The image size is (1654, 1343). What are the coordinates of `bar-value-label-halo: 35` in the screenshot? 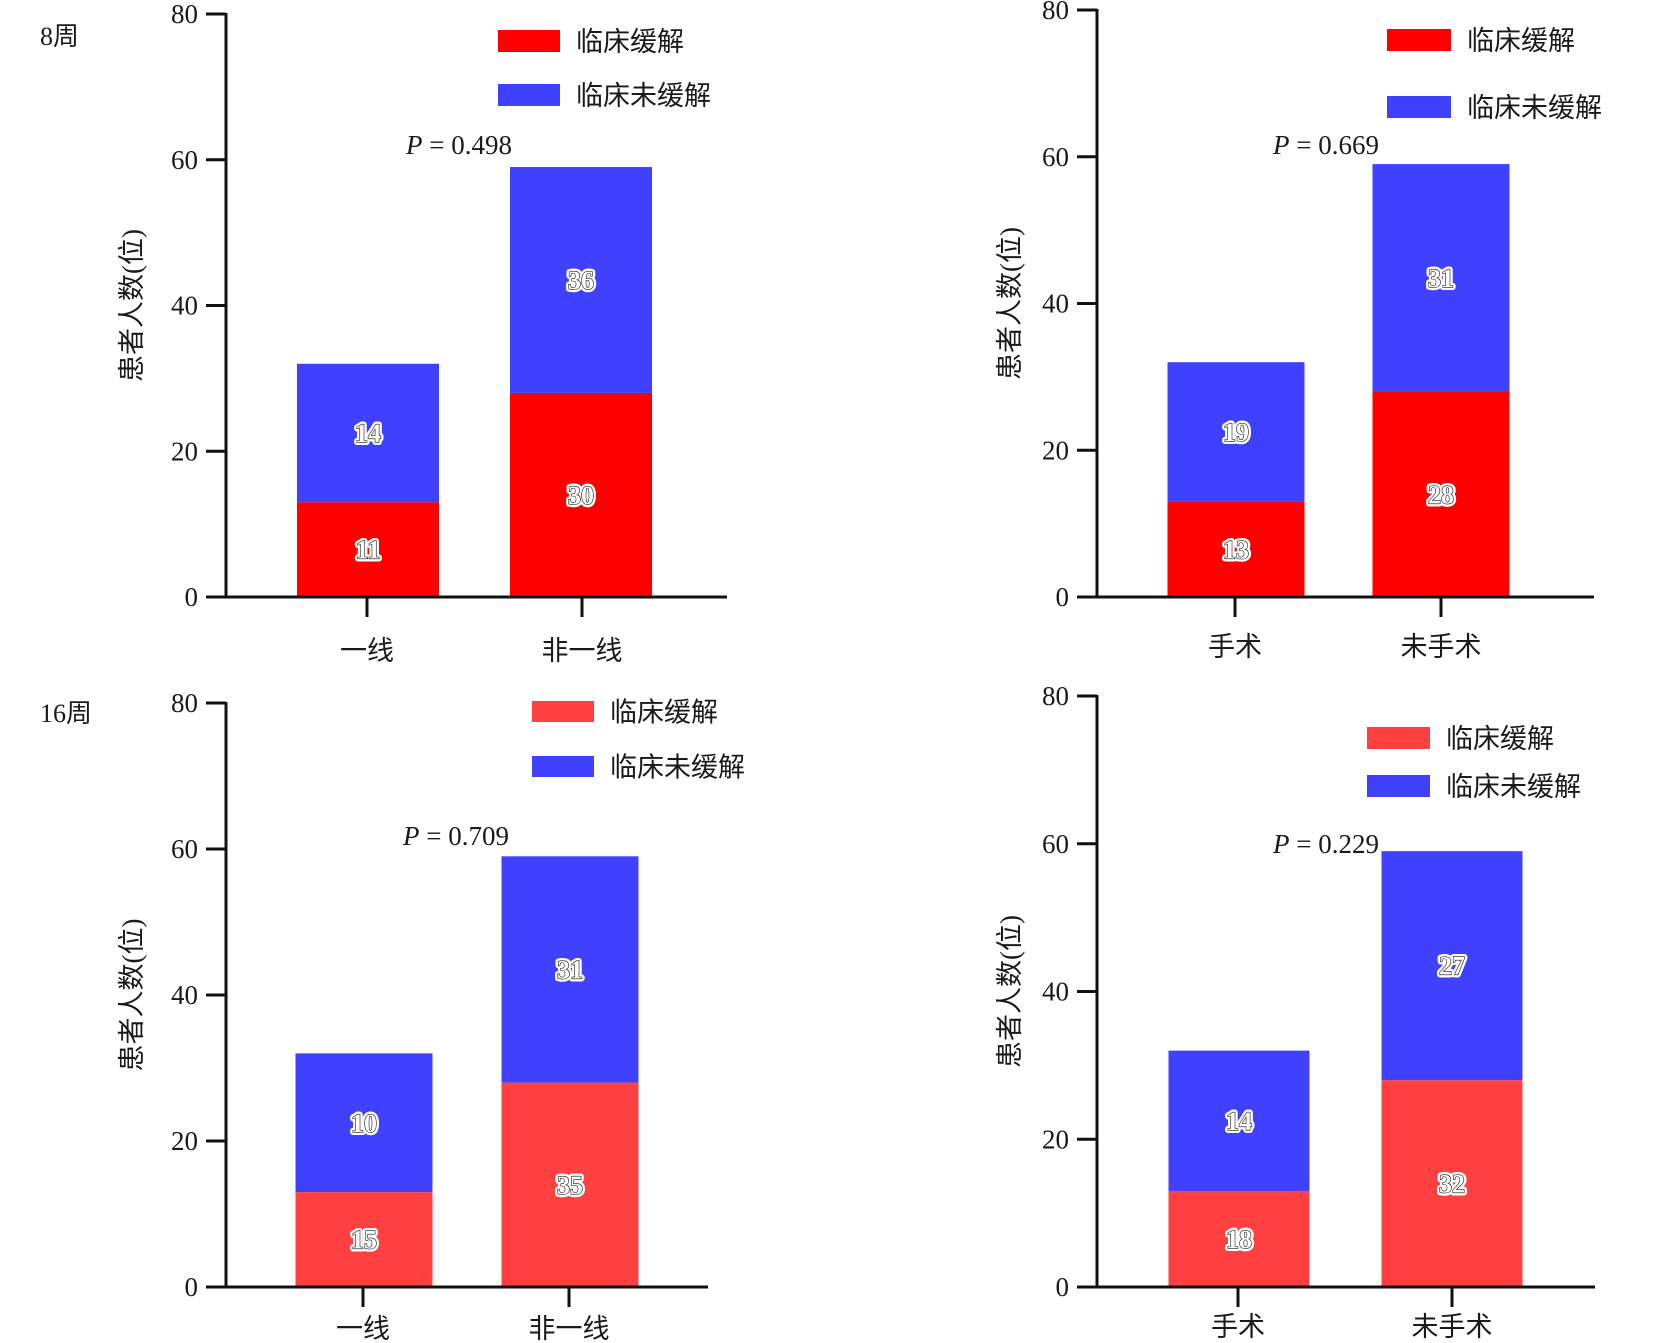 It's located at (570, 1185).